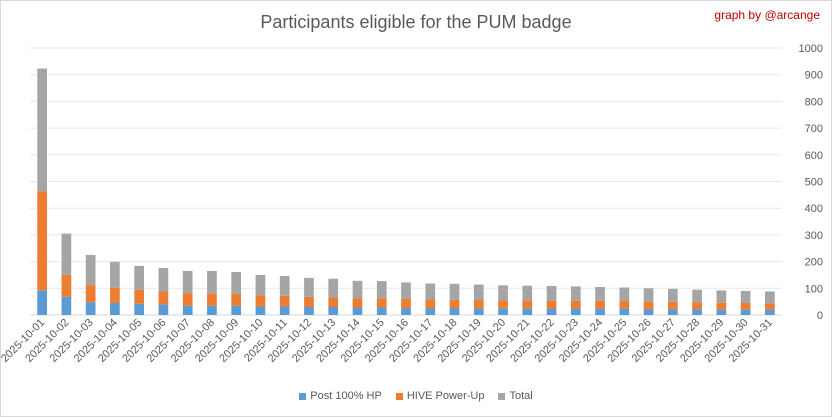 The width and height of the screenshot is (832, 417). What do you see at coordinates (814, 236) in the screenshot?
I see `y-tick-label: 300` at bounding box center [814, 236].